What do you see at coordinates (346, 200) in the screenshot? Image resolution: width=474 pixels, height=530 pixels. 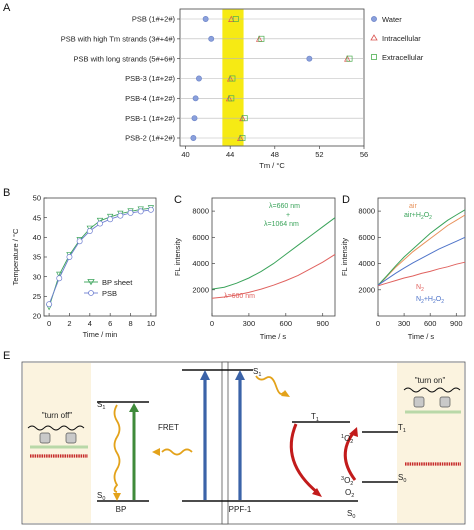 I see `panel-label-d: D` at bounding box center [346, 200].